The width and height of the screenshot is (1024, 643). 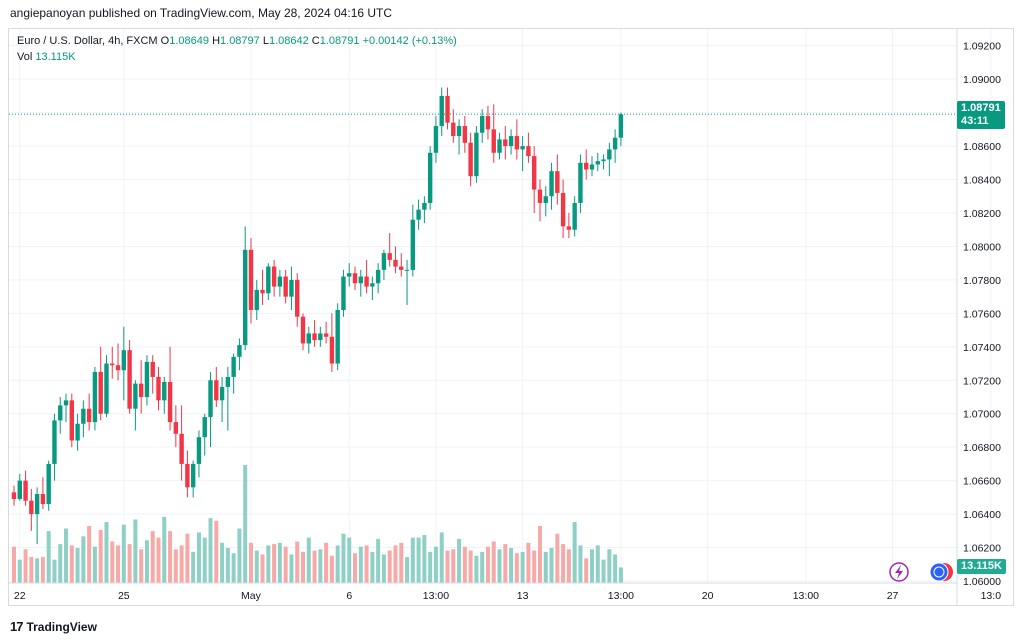 What do you see at coordinates (941, 572) in the screenshot?
I see `events-icon` at bounding box center [941, 572].